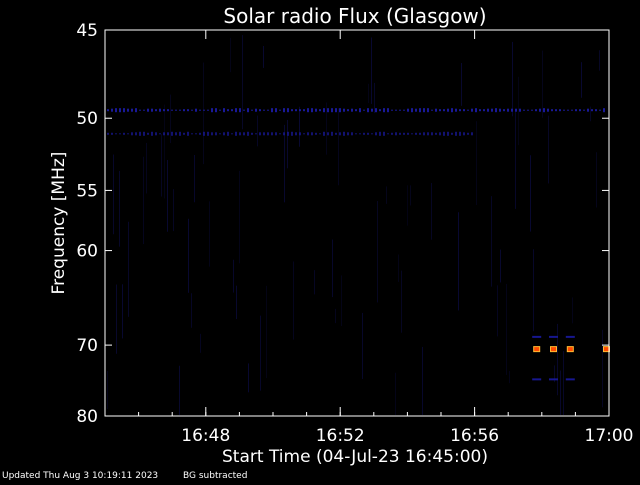 Image resolution: width=640 pixels, height=485 pixels. What do you see at coordinates (87, 119) in the screenshot?
I see `y-tick-label: 50` at bounding box center [87, 119].